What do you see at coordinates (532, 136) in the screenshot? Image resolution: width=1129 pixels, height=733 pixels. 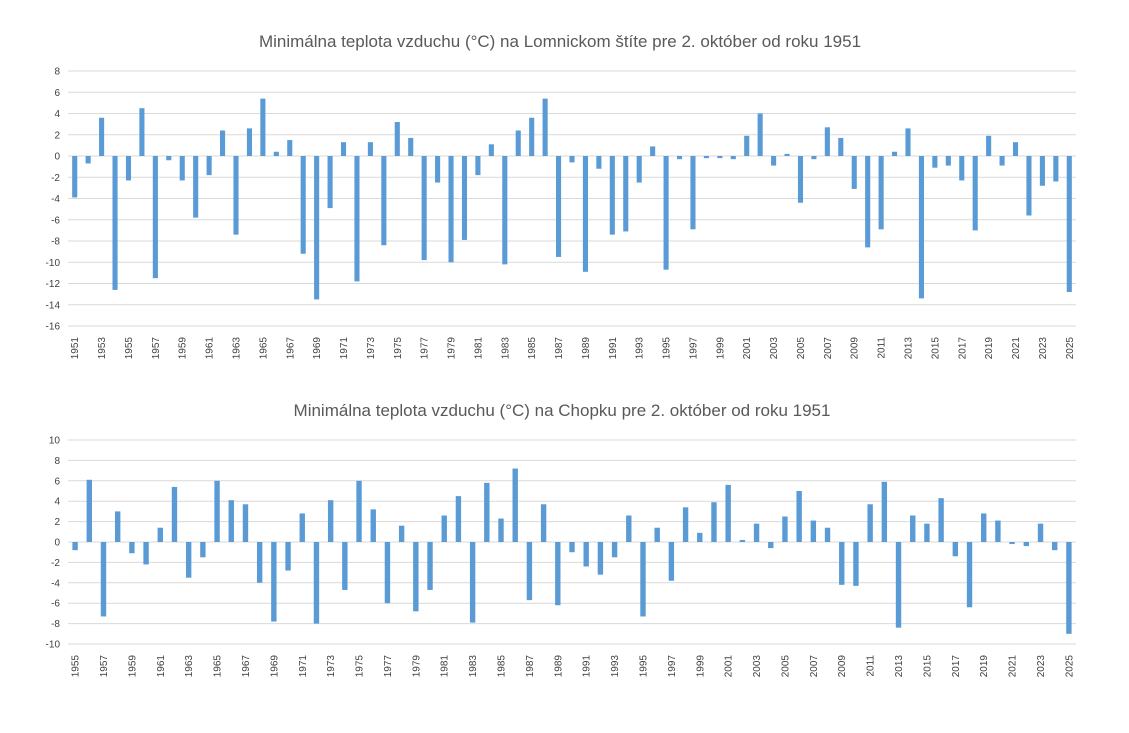 I see `bar-1985` at bounding box center [532, 136].